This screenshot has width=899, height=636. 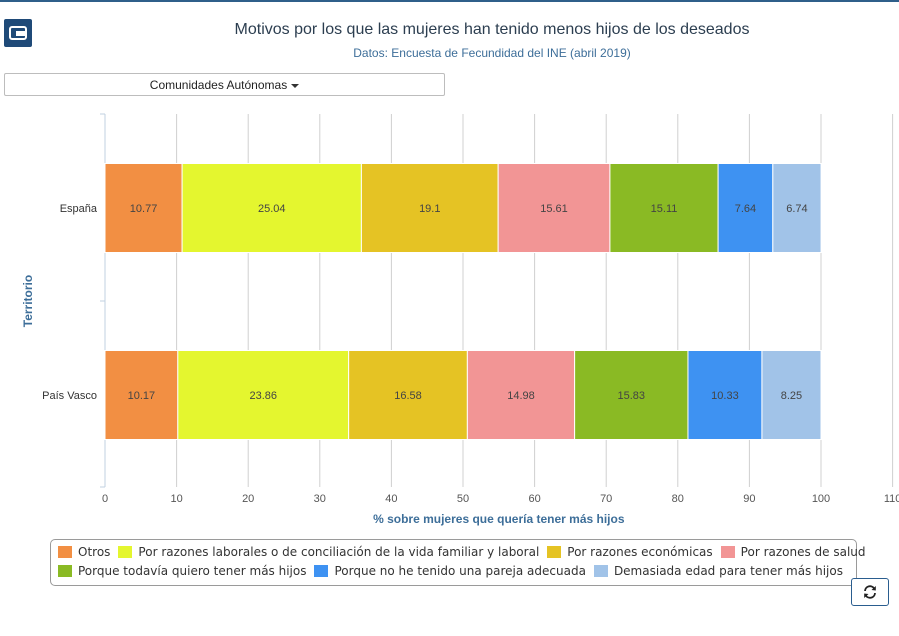 I want to click on region-dropdown: Comunidades Autónomas, so click(x=224, y=84).